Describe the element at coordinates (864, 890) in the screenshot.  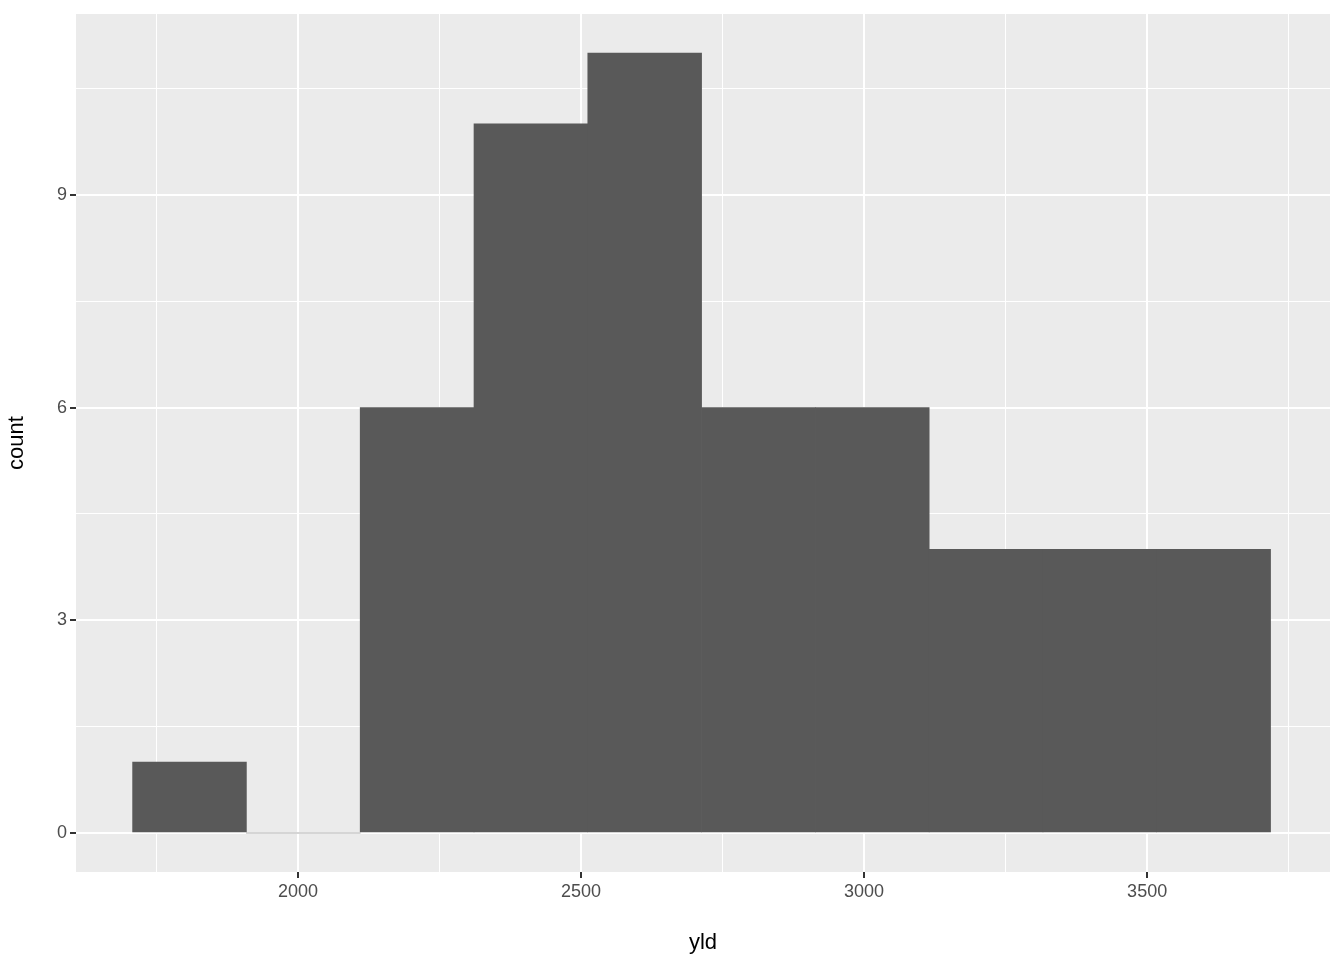
I see `x-tick-label: 3000` at that location.